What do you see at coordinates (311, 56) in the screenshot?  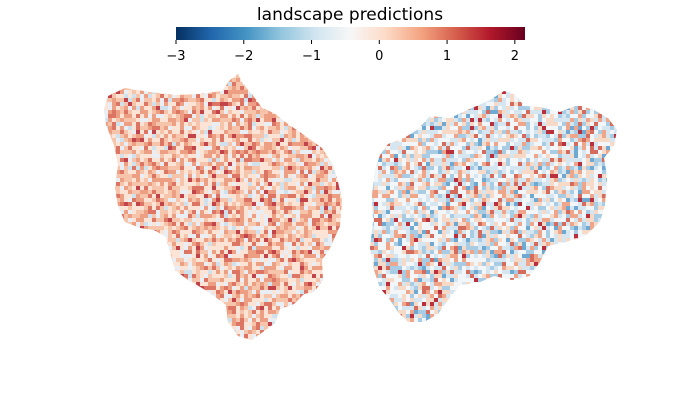 I see `colorbar-tick-label: −1` at bounding box center [311, 56].